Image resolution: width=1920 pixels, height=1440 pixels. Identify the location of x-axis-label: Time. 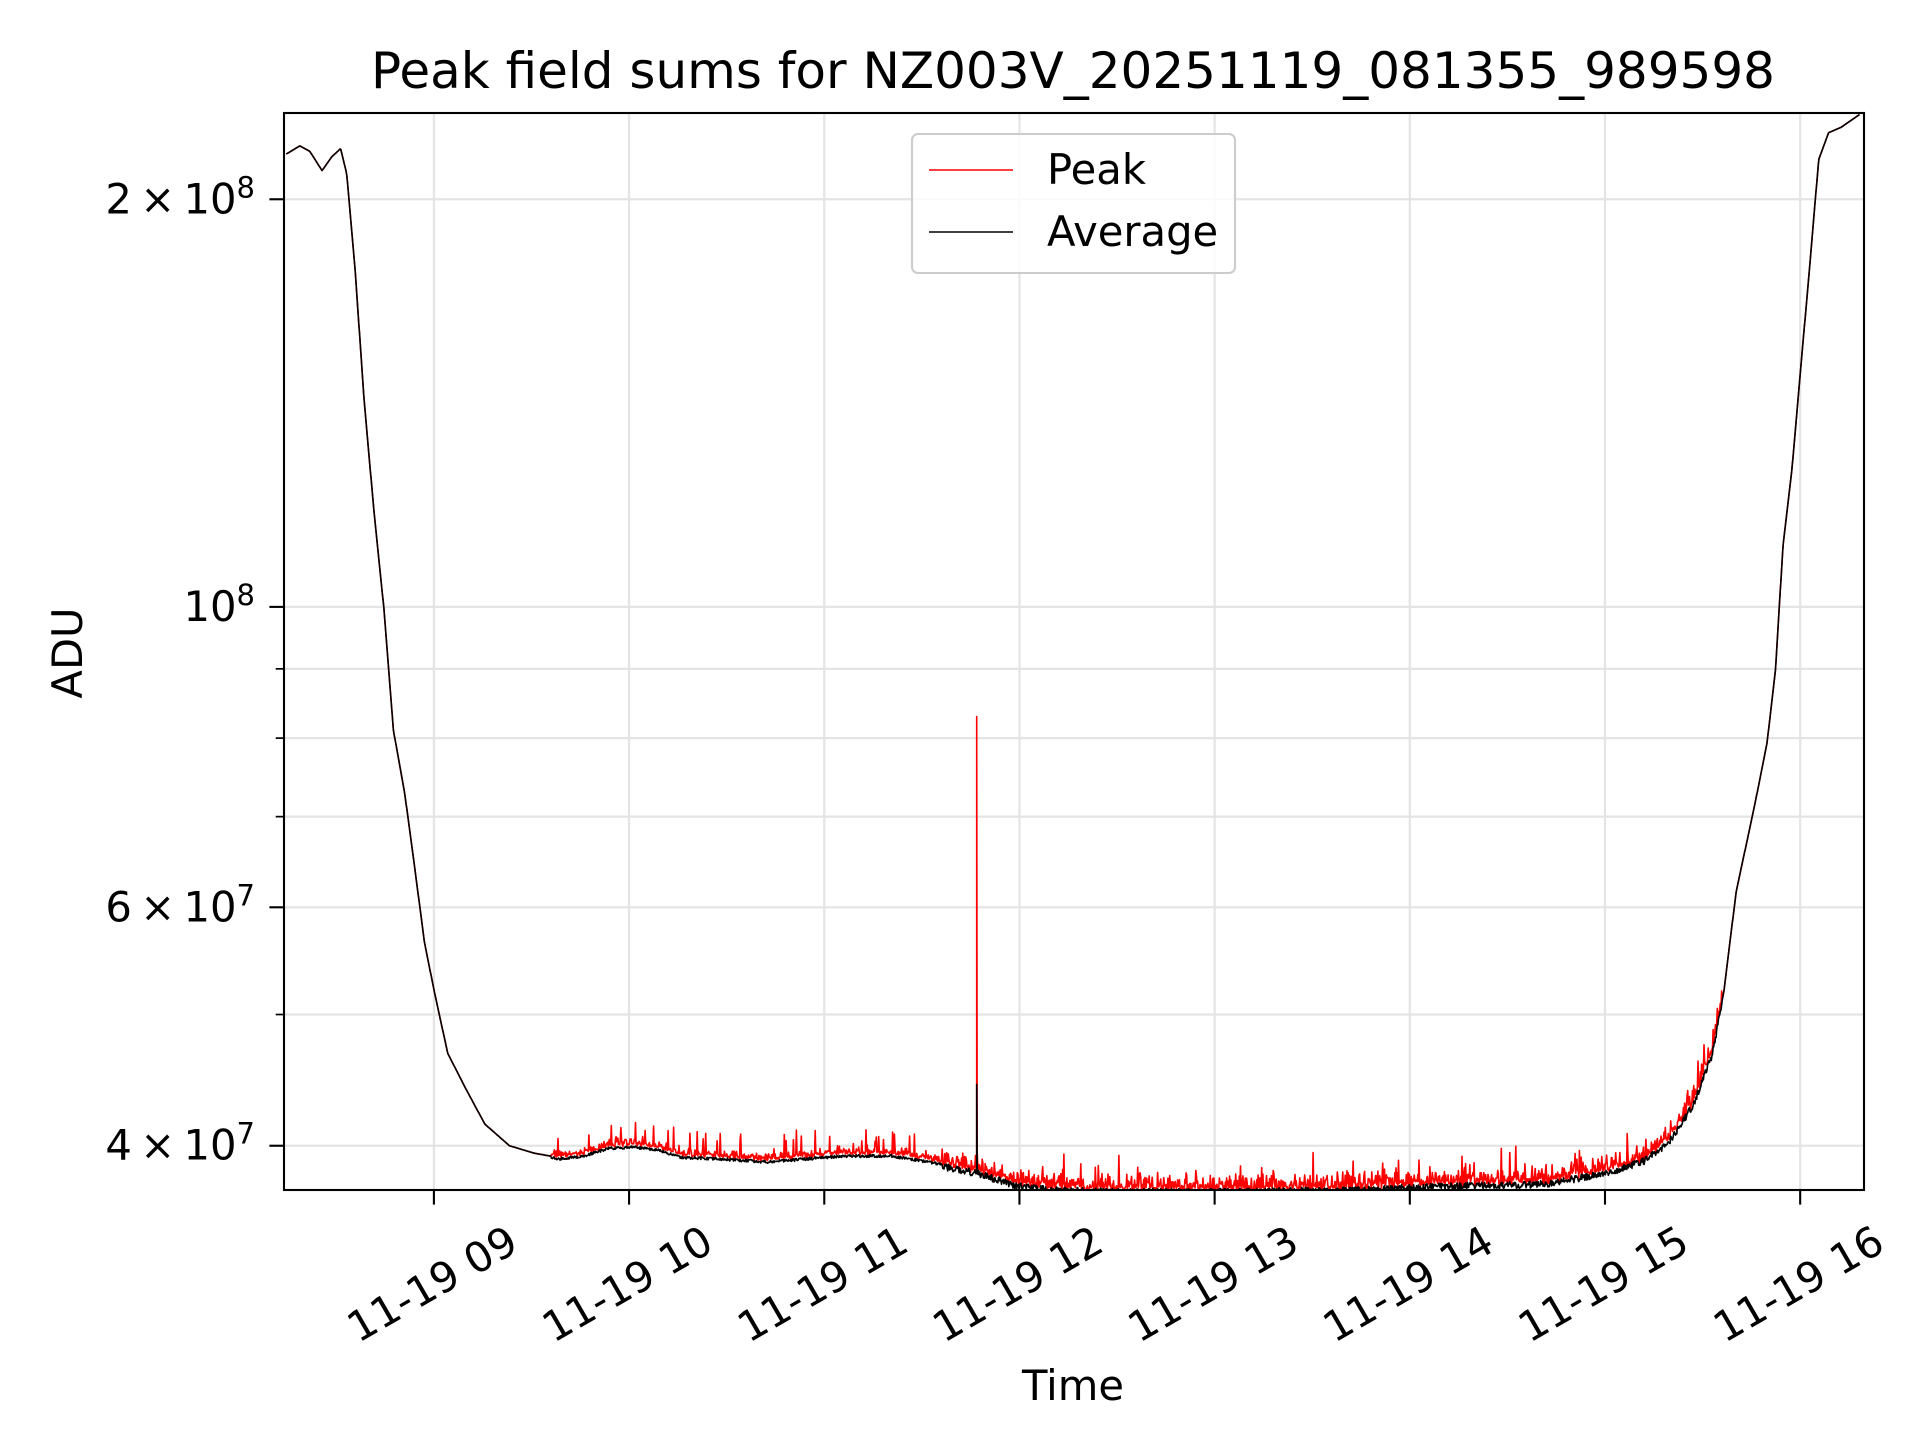
(1072, 1385).